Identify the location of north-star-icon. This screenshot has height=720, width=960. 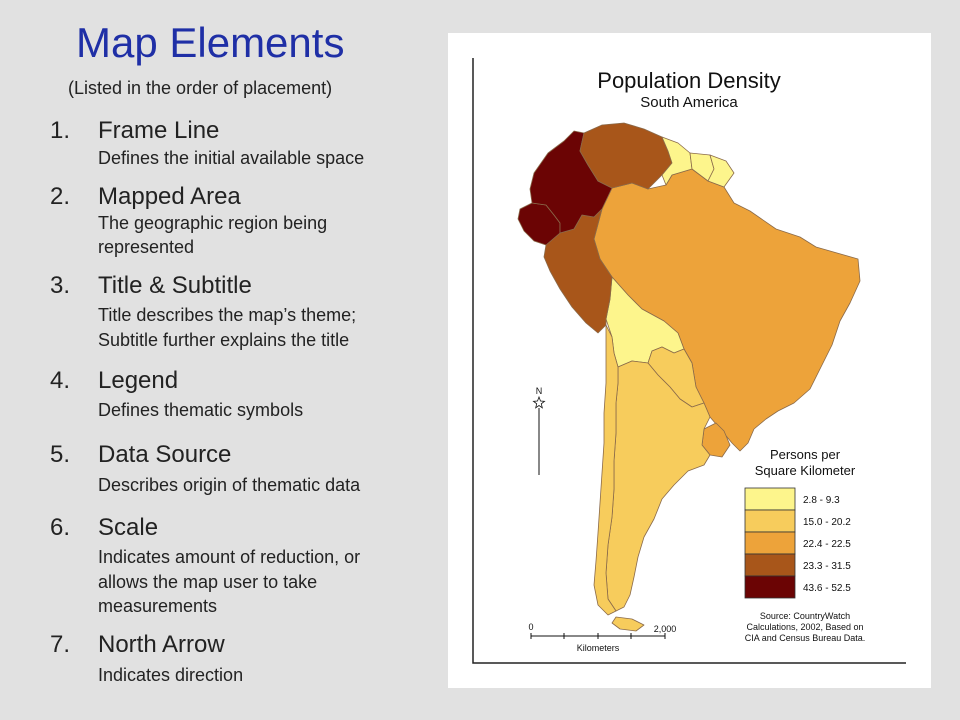
(539, 402).